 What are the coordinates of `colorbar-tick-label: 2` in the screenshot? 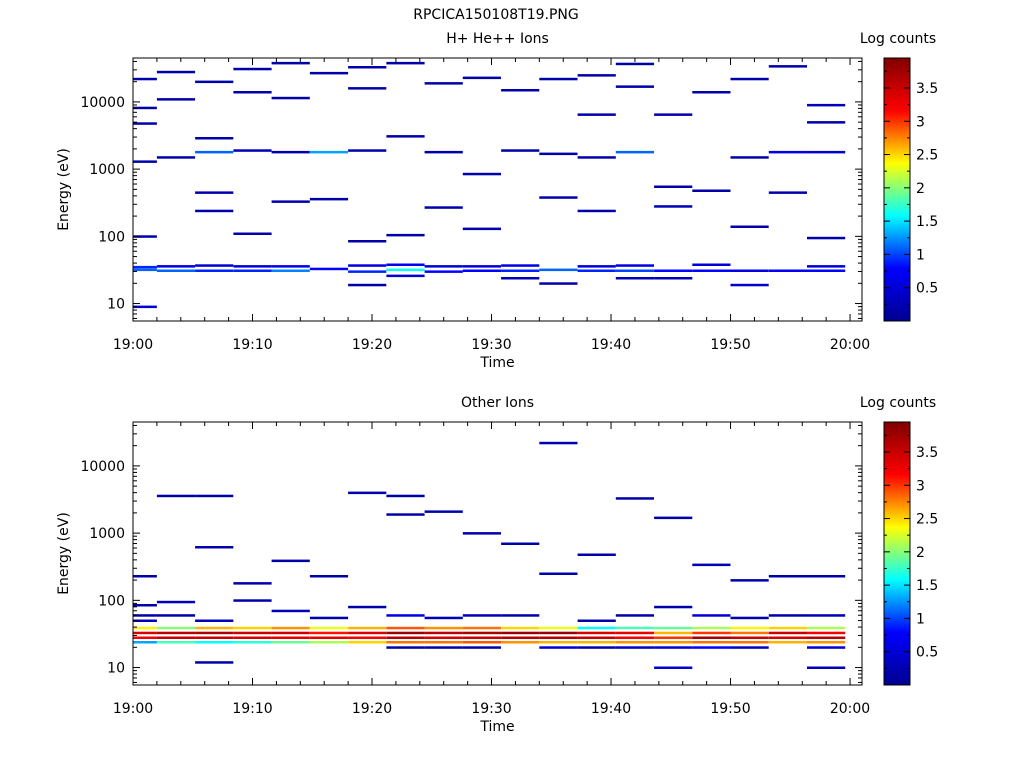 It's located at (920, 553).